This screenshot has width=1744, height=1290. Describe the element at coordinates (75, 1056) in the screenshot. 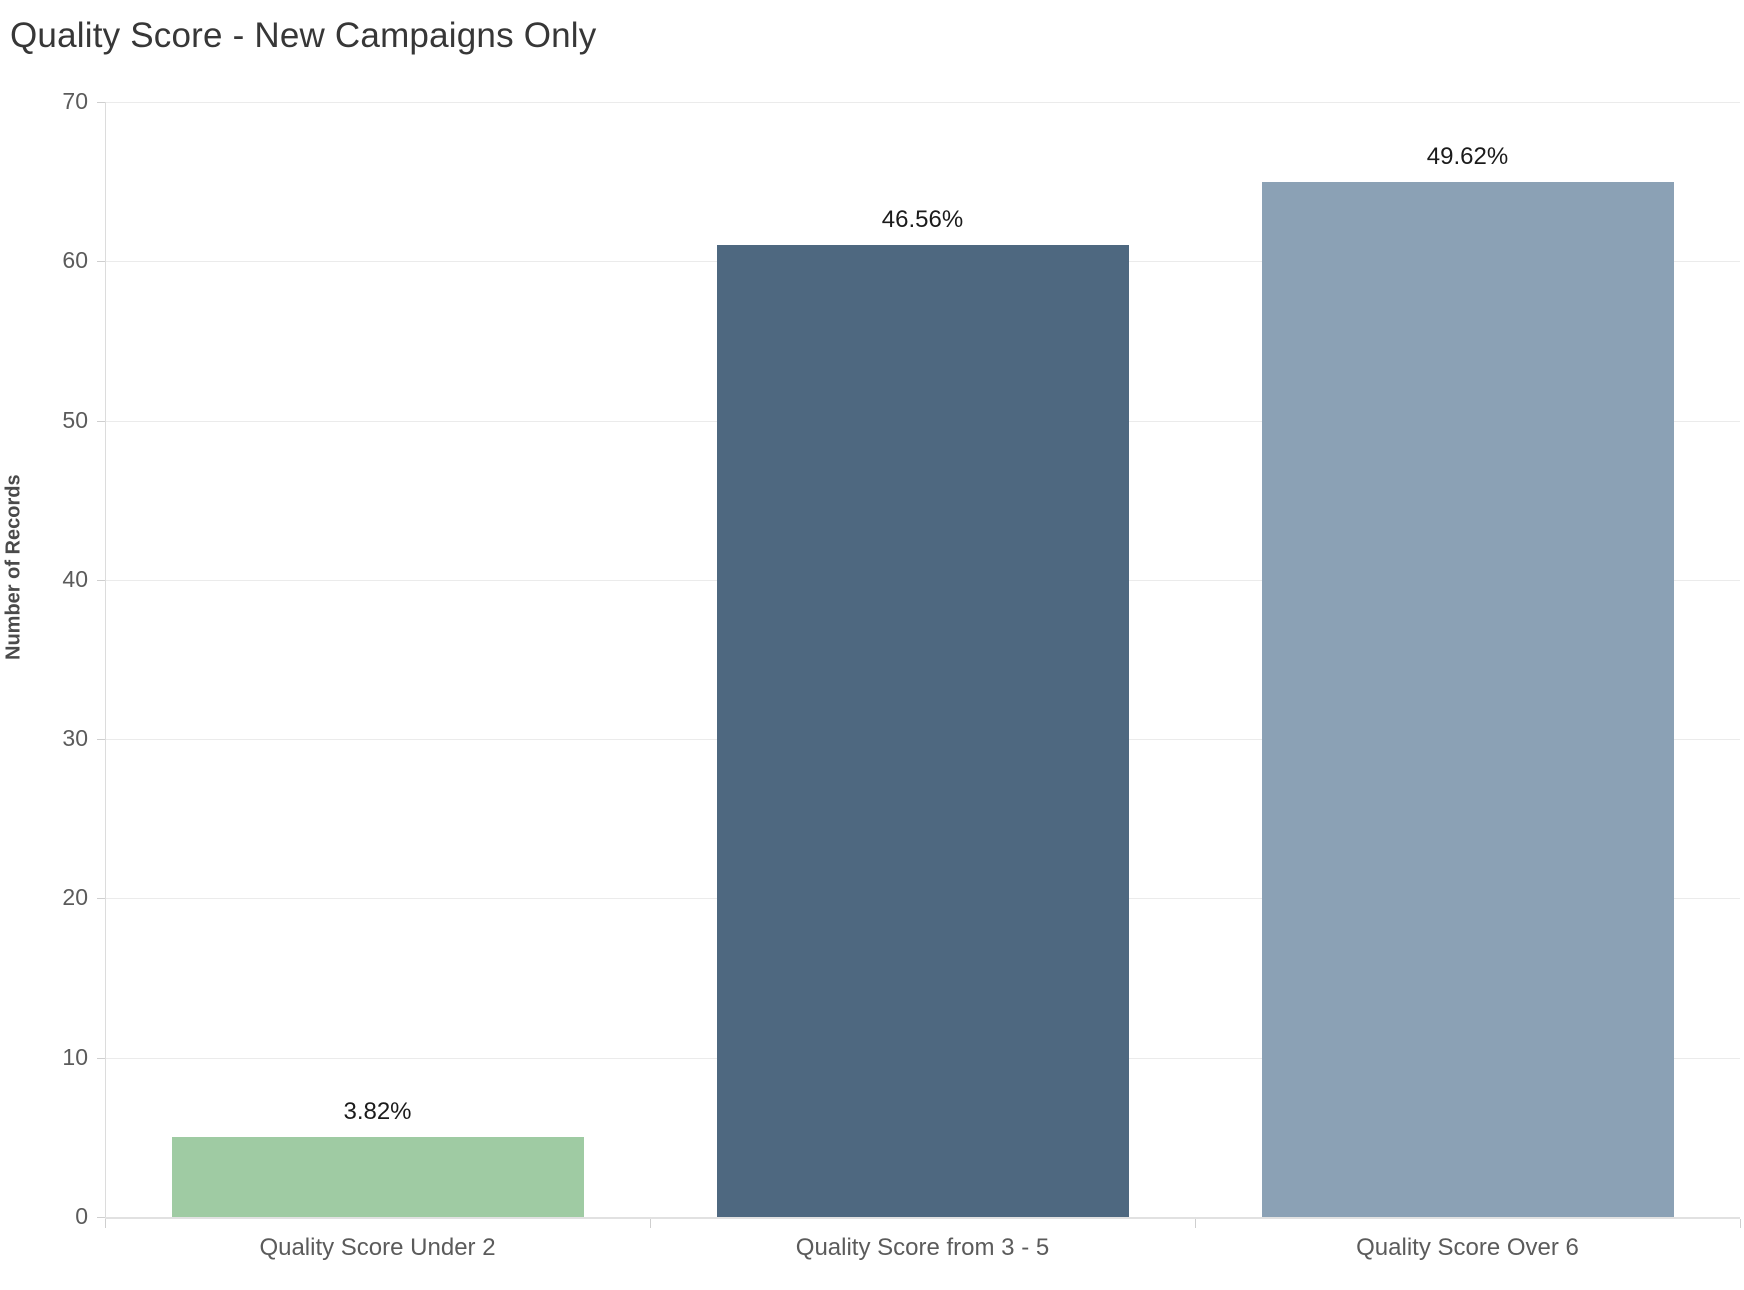

I see `y-tick-label: 10` at that location.